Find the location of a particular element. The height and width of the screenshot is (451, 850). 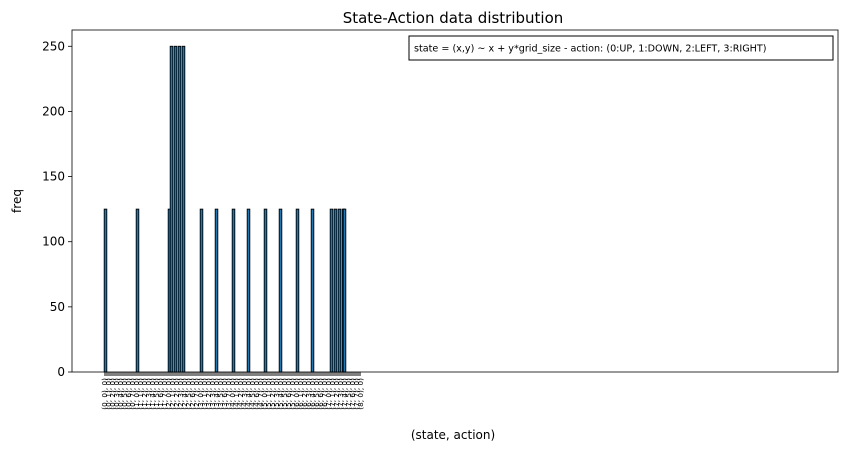

x-tick-label: (0, 4), 0) is located at coordinates (120, 394).